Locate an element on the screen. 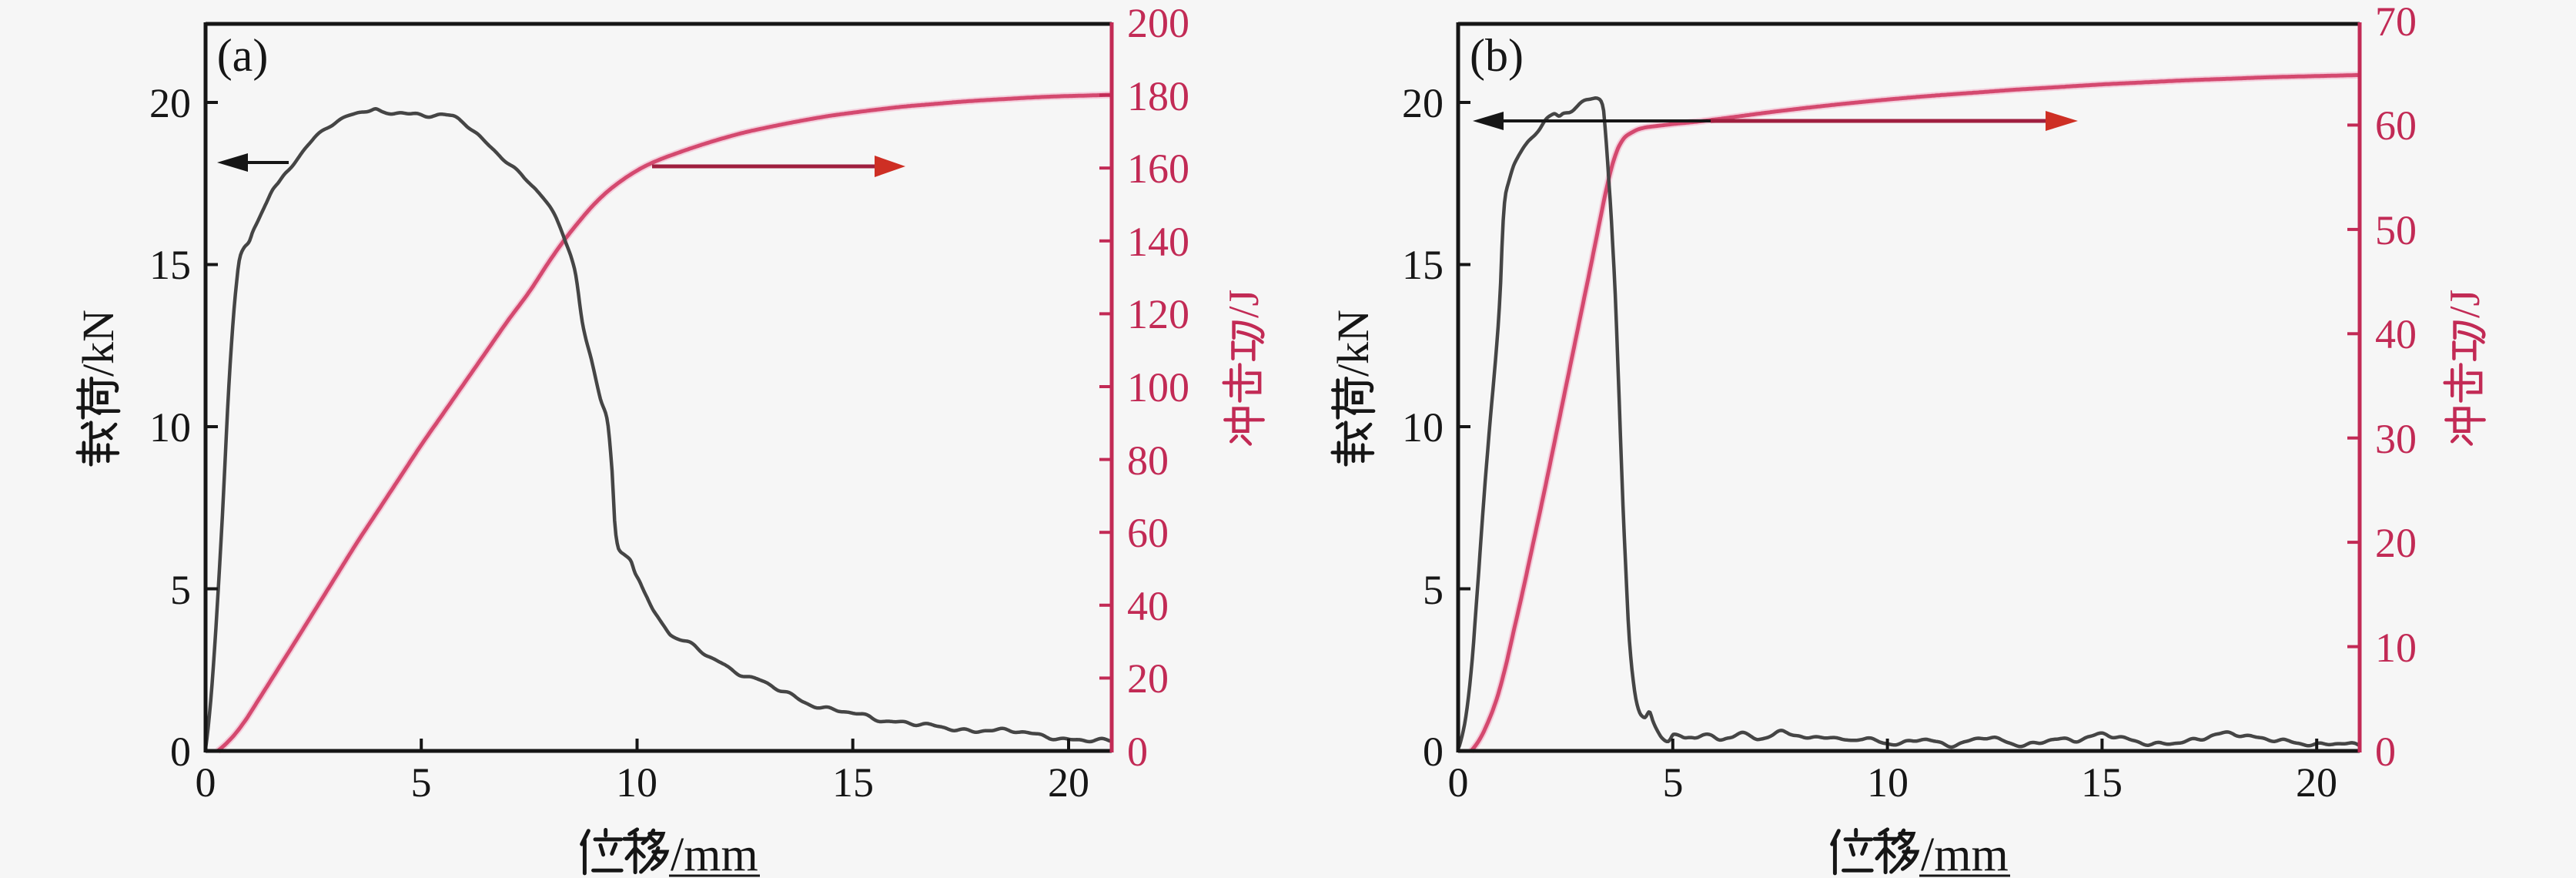  svg-text: 80 is located at coordinates (1148, 460).